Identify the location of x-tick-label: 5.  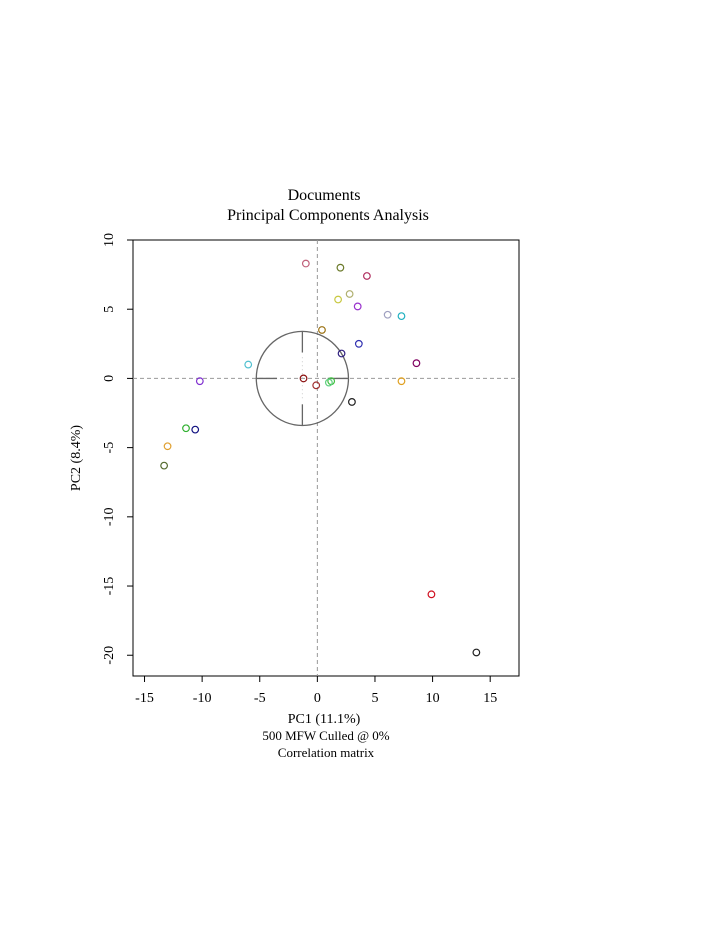
(374, 698).